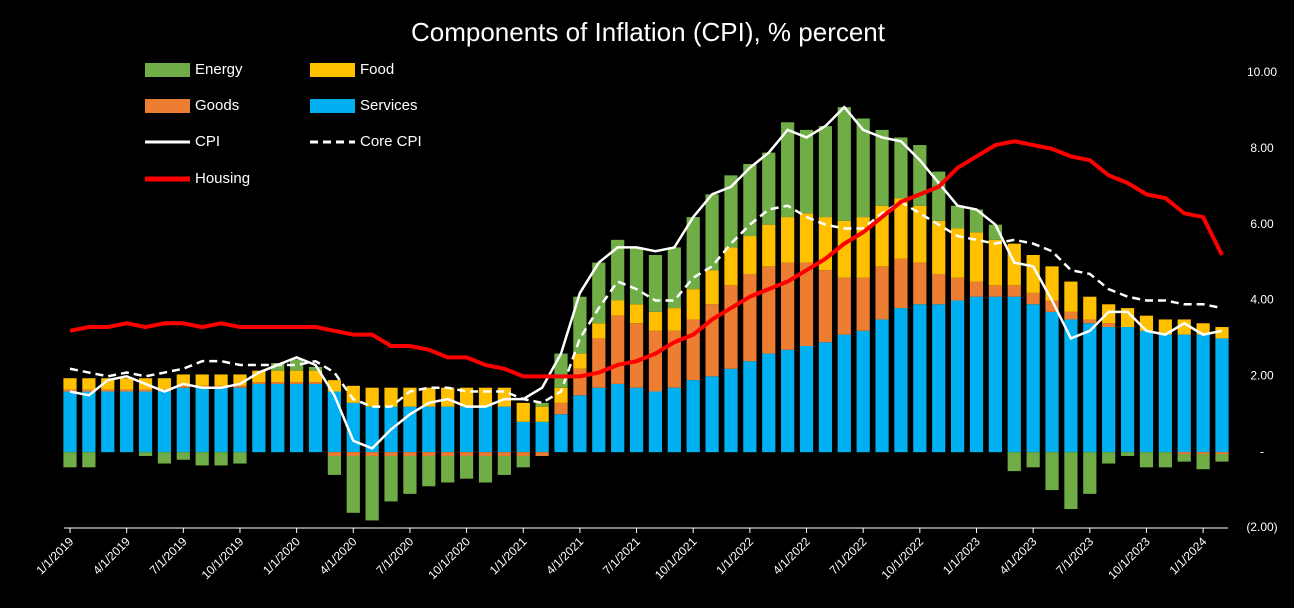 This screenshot has width=1294, height=608. I want to click on chart-title: Components of Inflation (CPI), % percent, so click(648, 32).